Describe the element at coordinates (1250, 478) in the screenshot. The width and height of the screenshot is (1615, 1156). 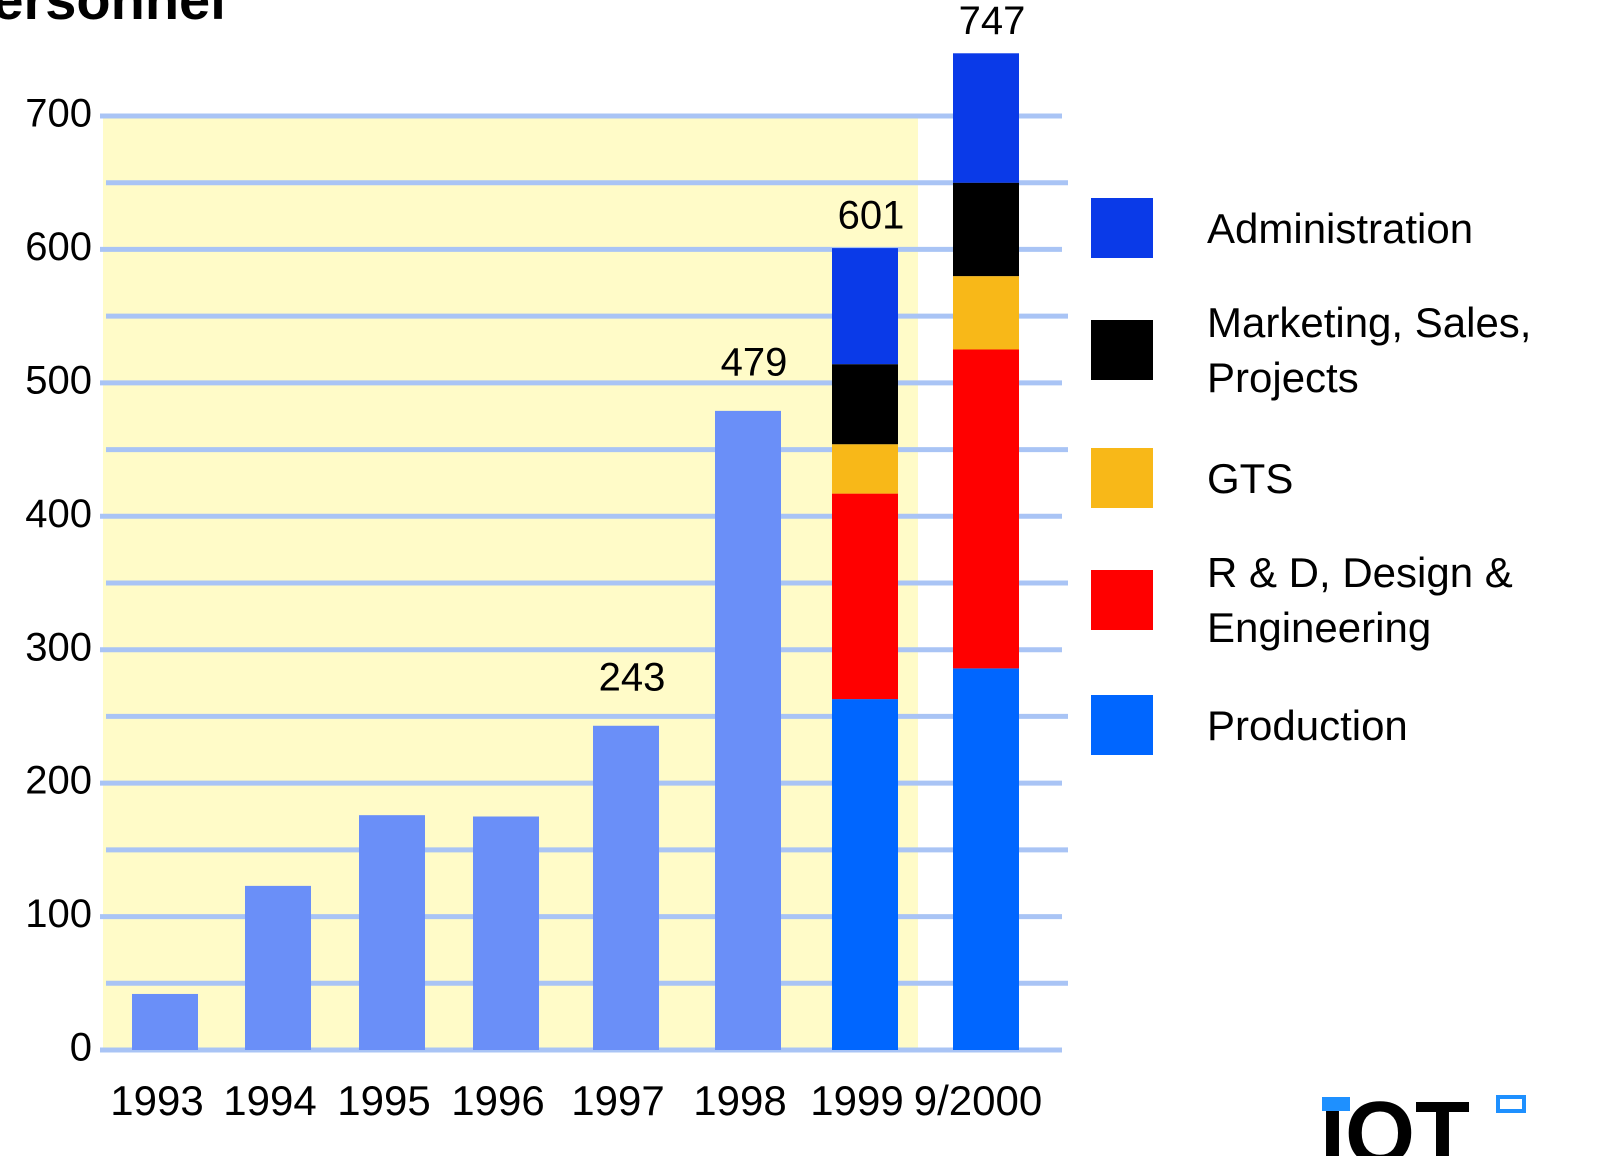
I see `legend-label: GTS` at that location.